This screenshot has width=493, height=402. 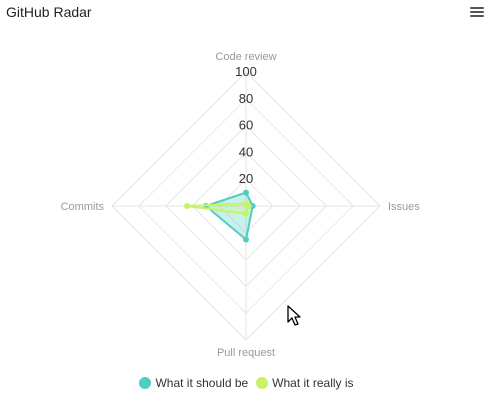 What do you see at coordinates (49, 12) in the screenshot?
I see `chart-title: GitHub Radar` at bounding box center [49, 12].